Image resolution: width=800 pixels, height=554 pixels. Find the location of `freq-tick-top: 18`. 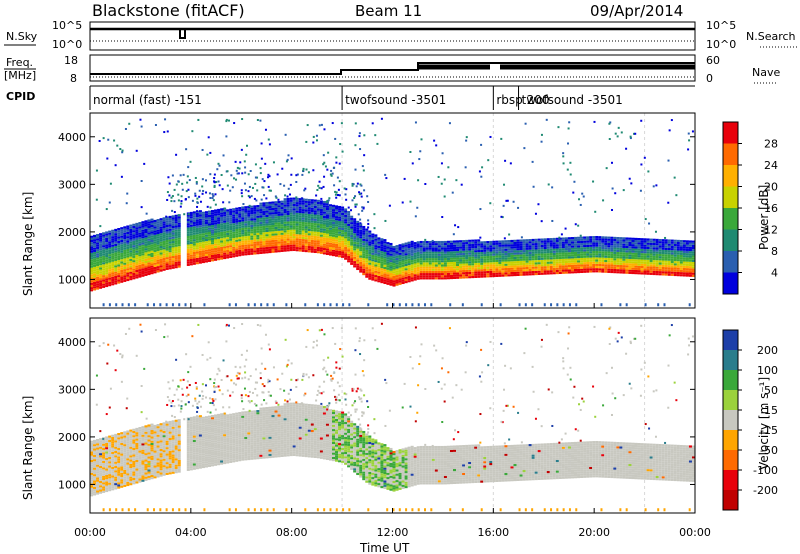

freq-tick-top: 18 is located at coordinates (71, 60).